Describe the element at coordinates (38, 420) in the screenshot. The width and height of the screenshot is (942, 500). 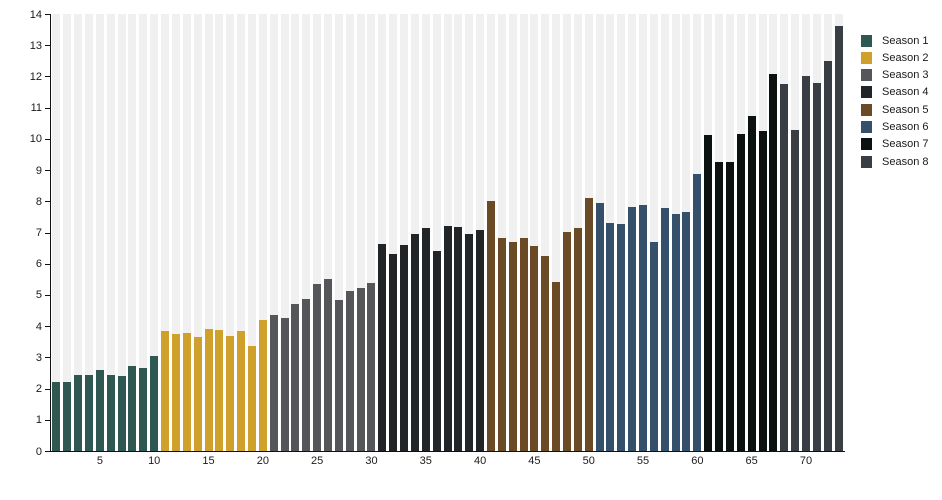
I see `y-tick-label-1: 1` at that location.